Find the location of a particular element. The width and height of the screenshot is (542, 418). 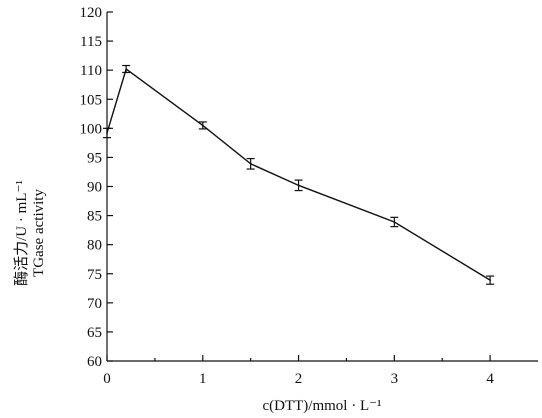

y-tick-label: 100 is located at coordinates (91, 129).